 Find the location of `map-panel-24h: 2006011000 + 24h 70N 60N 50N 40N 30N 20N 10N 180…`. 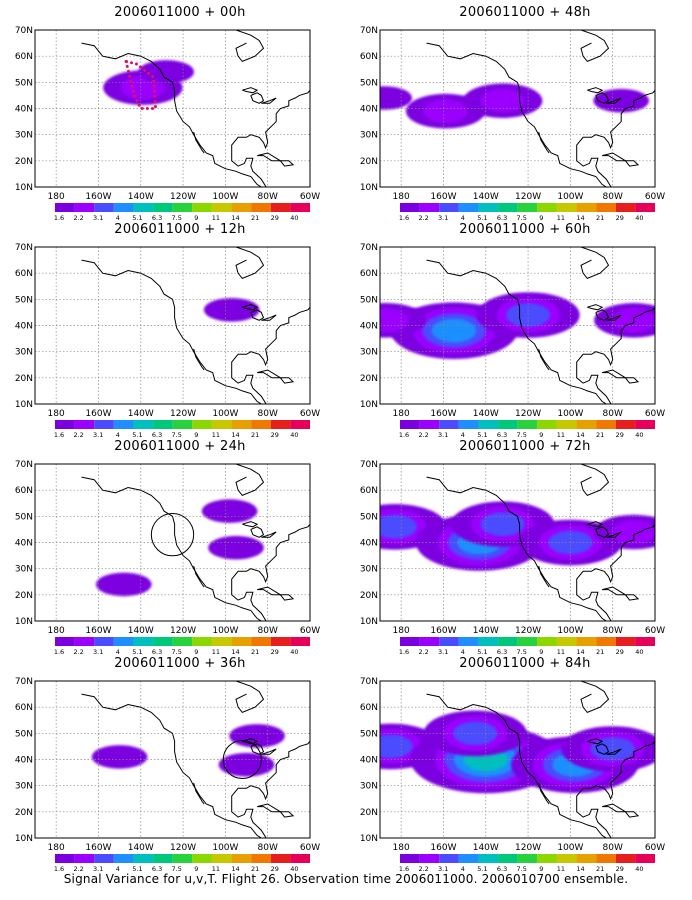

map-panel-24h: 2006011000 + 24h 70N 60N 50N 40N 30N 20N 10N 180… is located at coordinates (180, 546).